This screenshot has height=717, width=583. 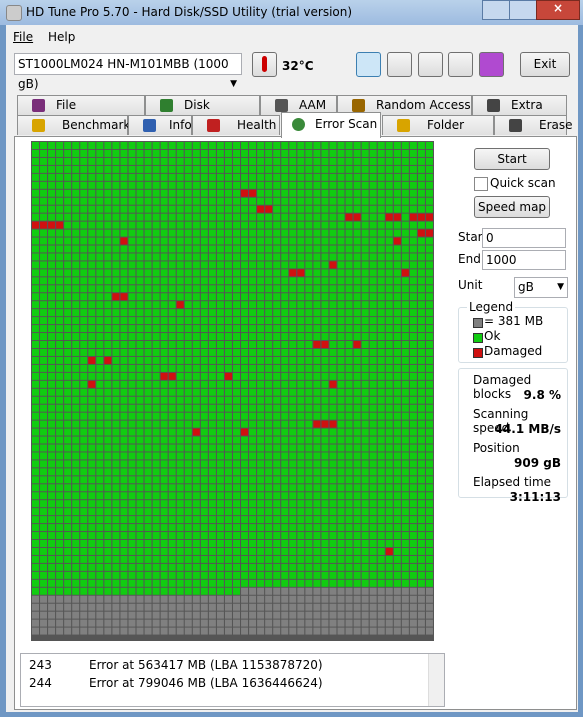 What do you see at coordinates (436, 680) in the screenshot?
I see `scrollbar` at bounding box center [436, 680].